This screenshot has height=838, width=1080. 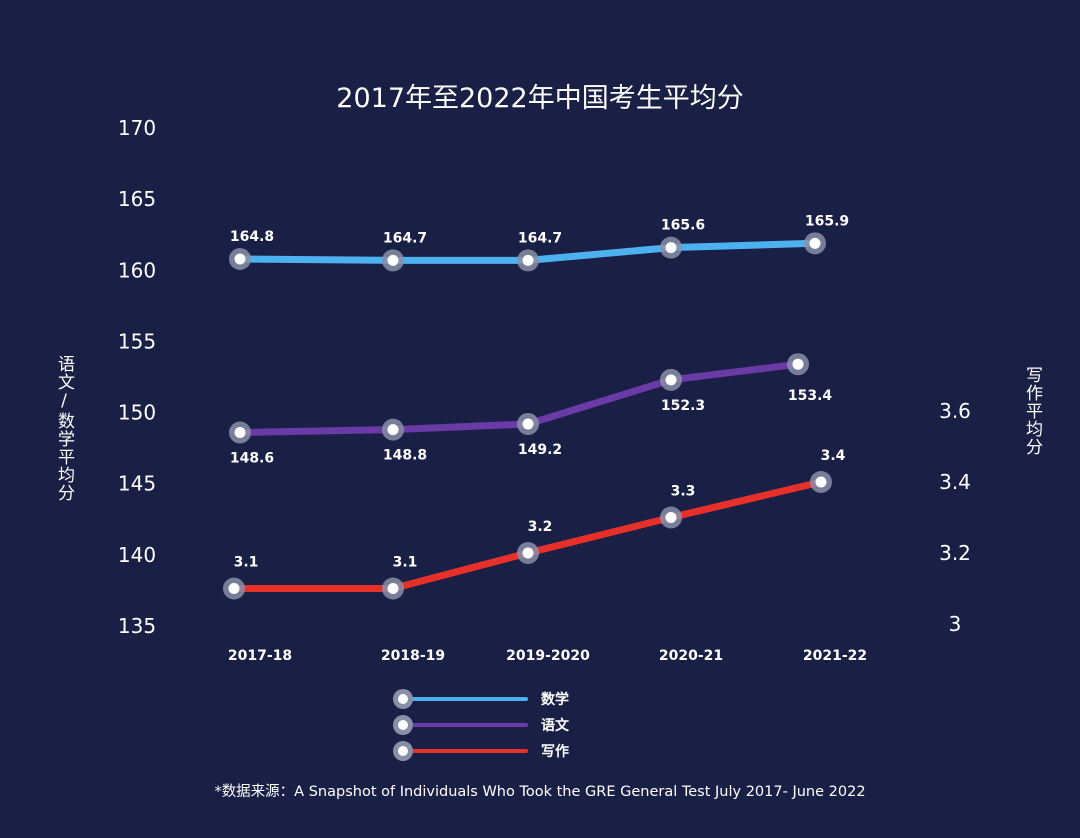 What do you see at coordinates (252, 237) in the screenshot?
I see `data-label: 164.8` at bounding box center [252, 237].